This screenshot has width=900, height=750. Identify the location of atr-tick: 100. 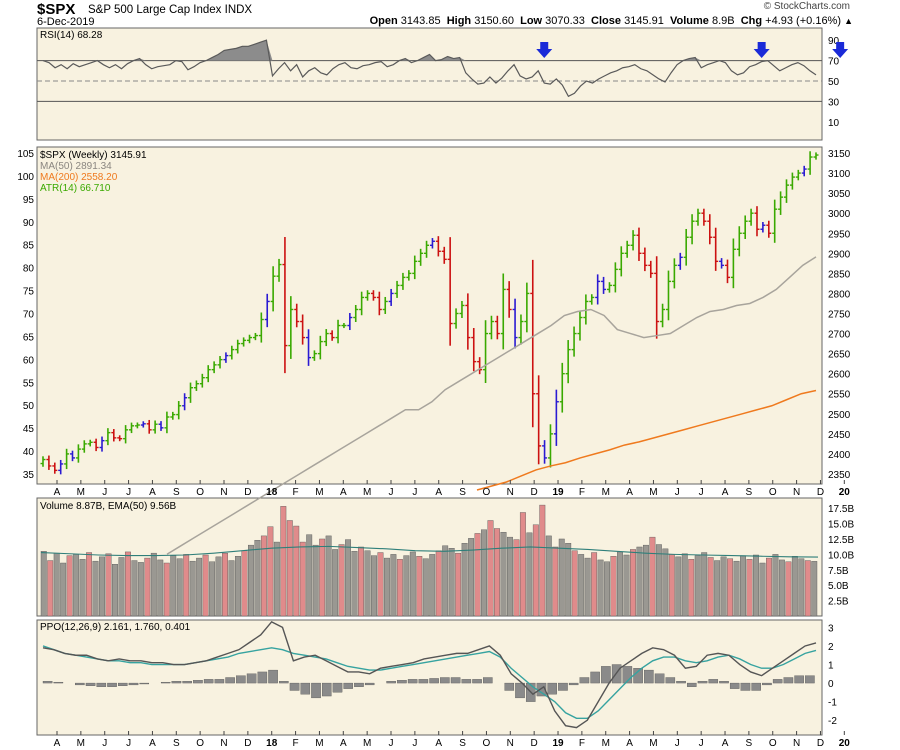
(25, 177).